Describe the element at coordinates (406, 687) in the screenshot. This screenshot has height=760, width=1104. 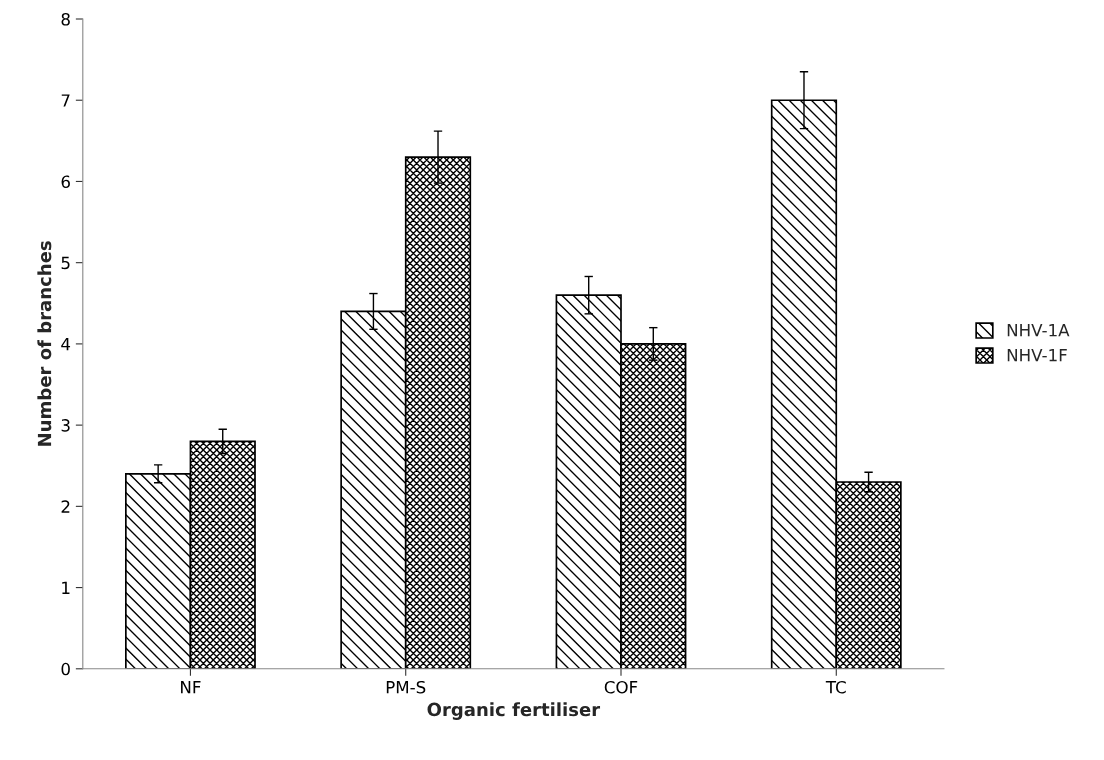
I see `x-tick-label: PM-S` at that location.